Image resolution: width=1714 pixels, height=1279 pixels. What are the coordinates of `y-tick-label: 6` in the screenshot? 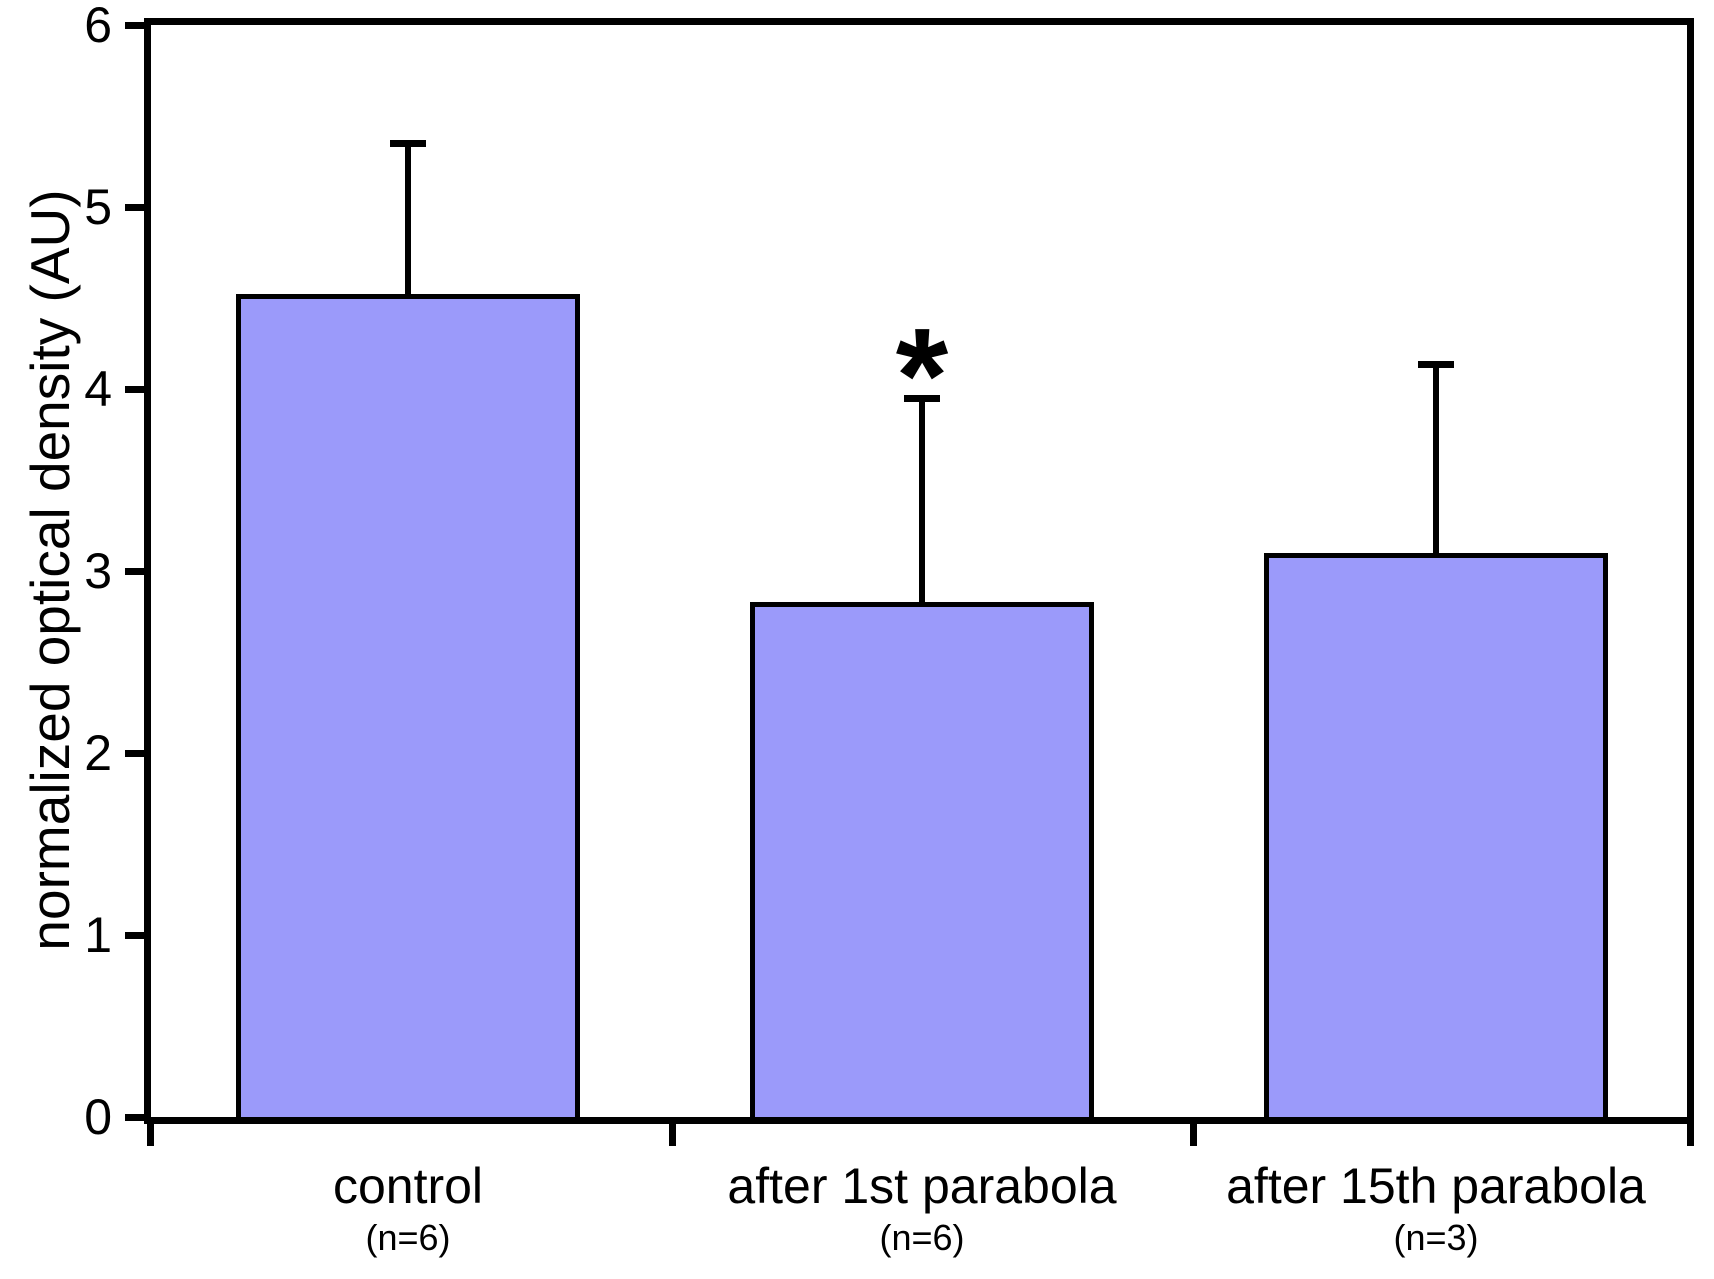 It's located at (98, 26).